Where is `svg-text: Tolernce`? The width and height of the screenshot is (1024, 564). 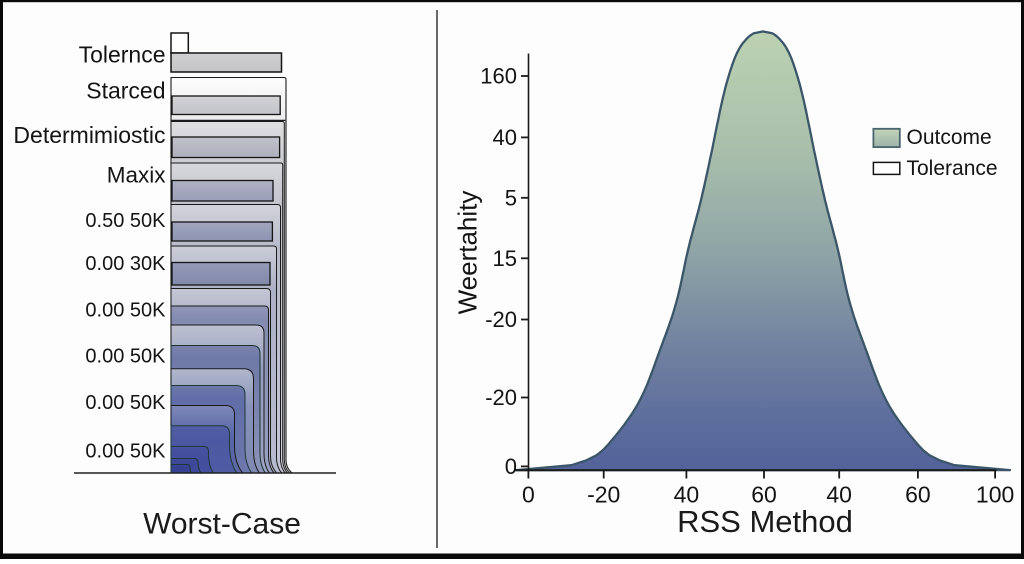
svg-text: Tolernce is located at coordinates (122, 55).